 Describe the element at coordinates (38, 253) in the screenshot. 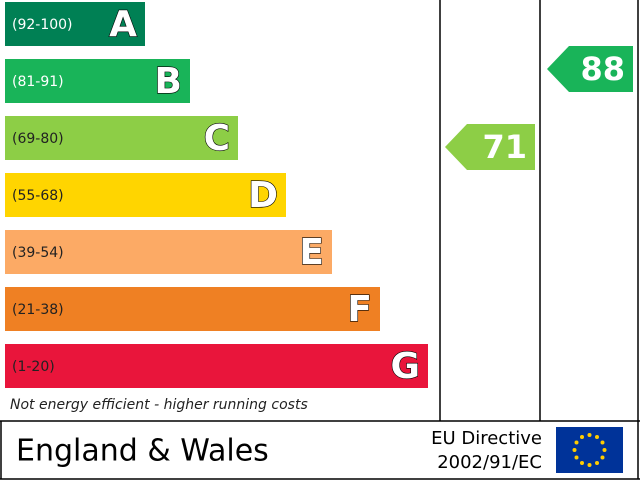

I see `band-range: (39-54)` at that location.